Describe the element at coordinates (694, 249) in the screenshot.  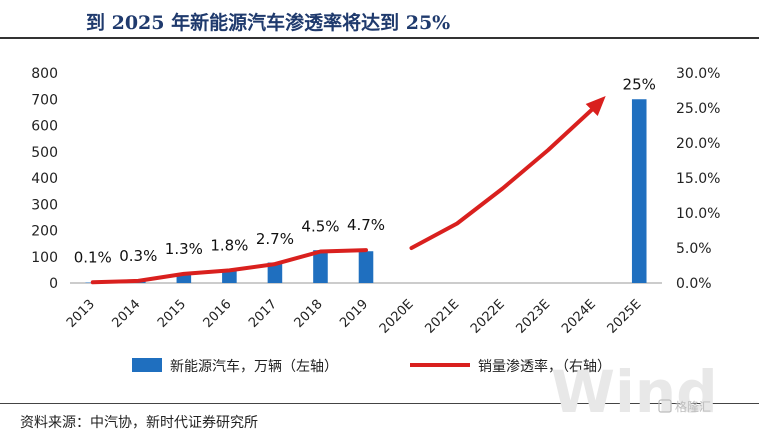
I see `y-right-tick-label: 5.0%` at that location.